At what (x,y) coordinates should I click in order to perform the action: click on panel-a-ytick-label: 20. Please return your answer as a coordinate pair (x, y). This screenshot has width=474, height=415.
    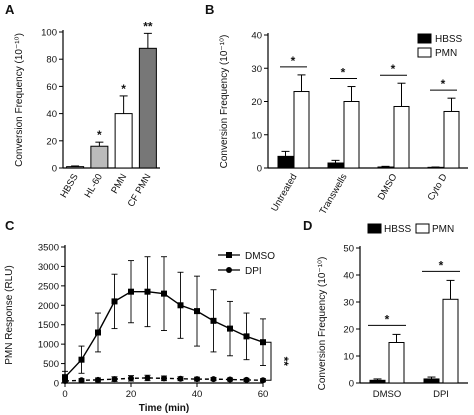
    Looking at the image, I should click on (51, 141).